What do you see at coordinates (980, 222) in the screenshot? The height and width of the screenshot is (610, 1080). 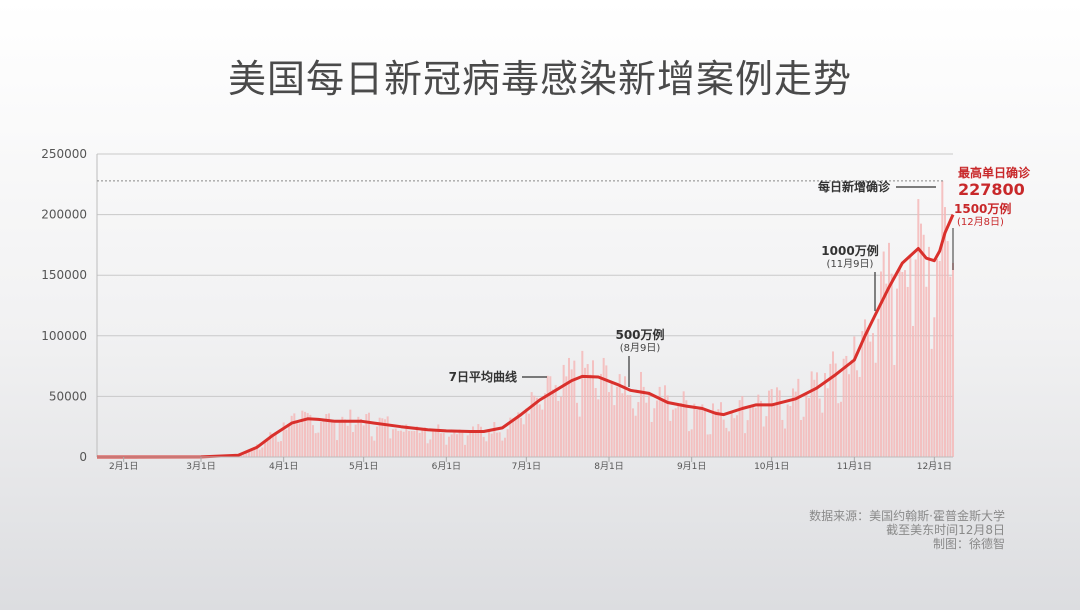 I see `milestone-15m-date: (12月8日)` at bounding box center [980, 222].